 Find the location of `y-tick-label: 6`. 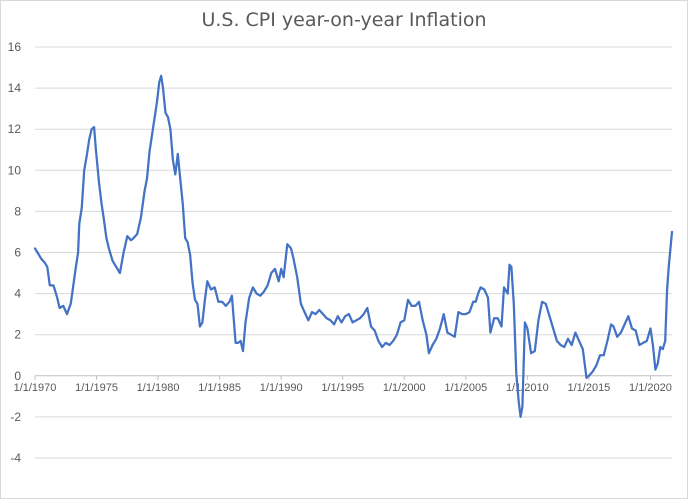

y-tick-label: 6 is located at coordinates (17, 253).